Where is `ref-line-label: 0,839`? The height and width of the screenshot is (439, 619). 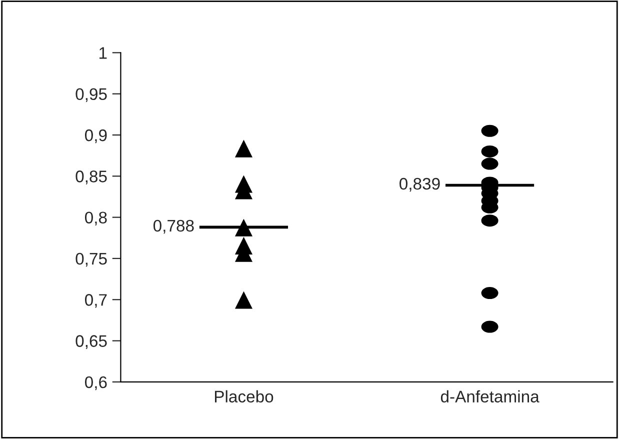
ref-line-label: 0,839 is located at coordinates (420, 185).